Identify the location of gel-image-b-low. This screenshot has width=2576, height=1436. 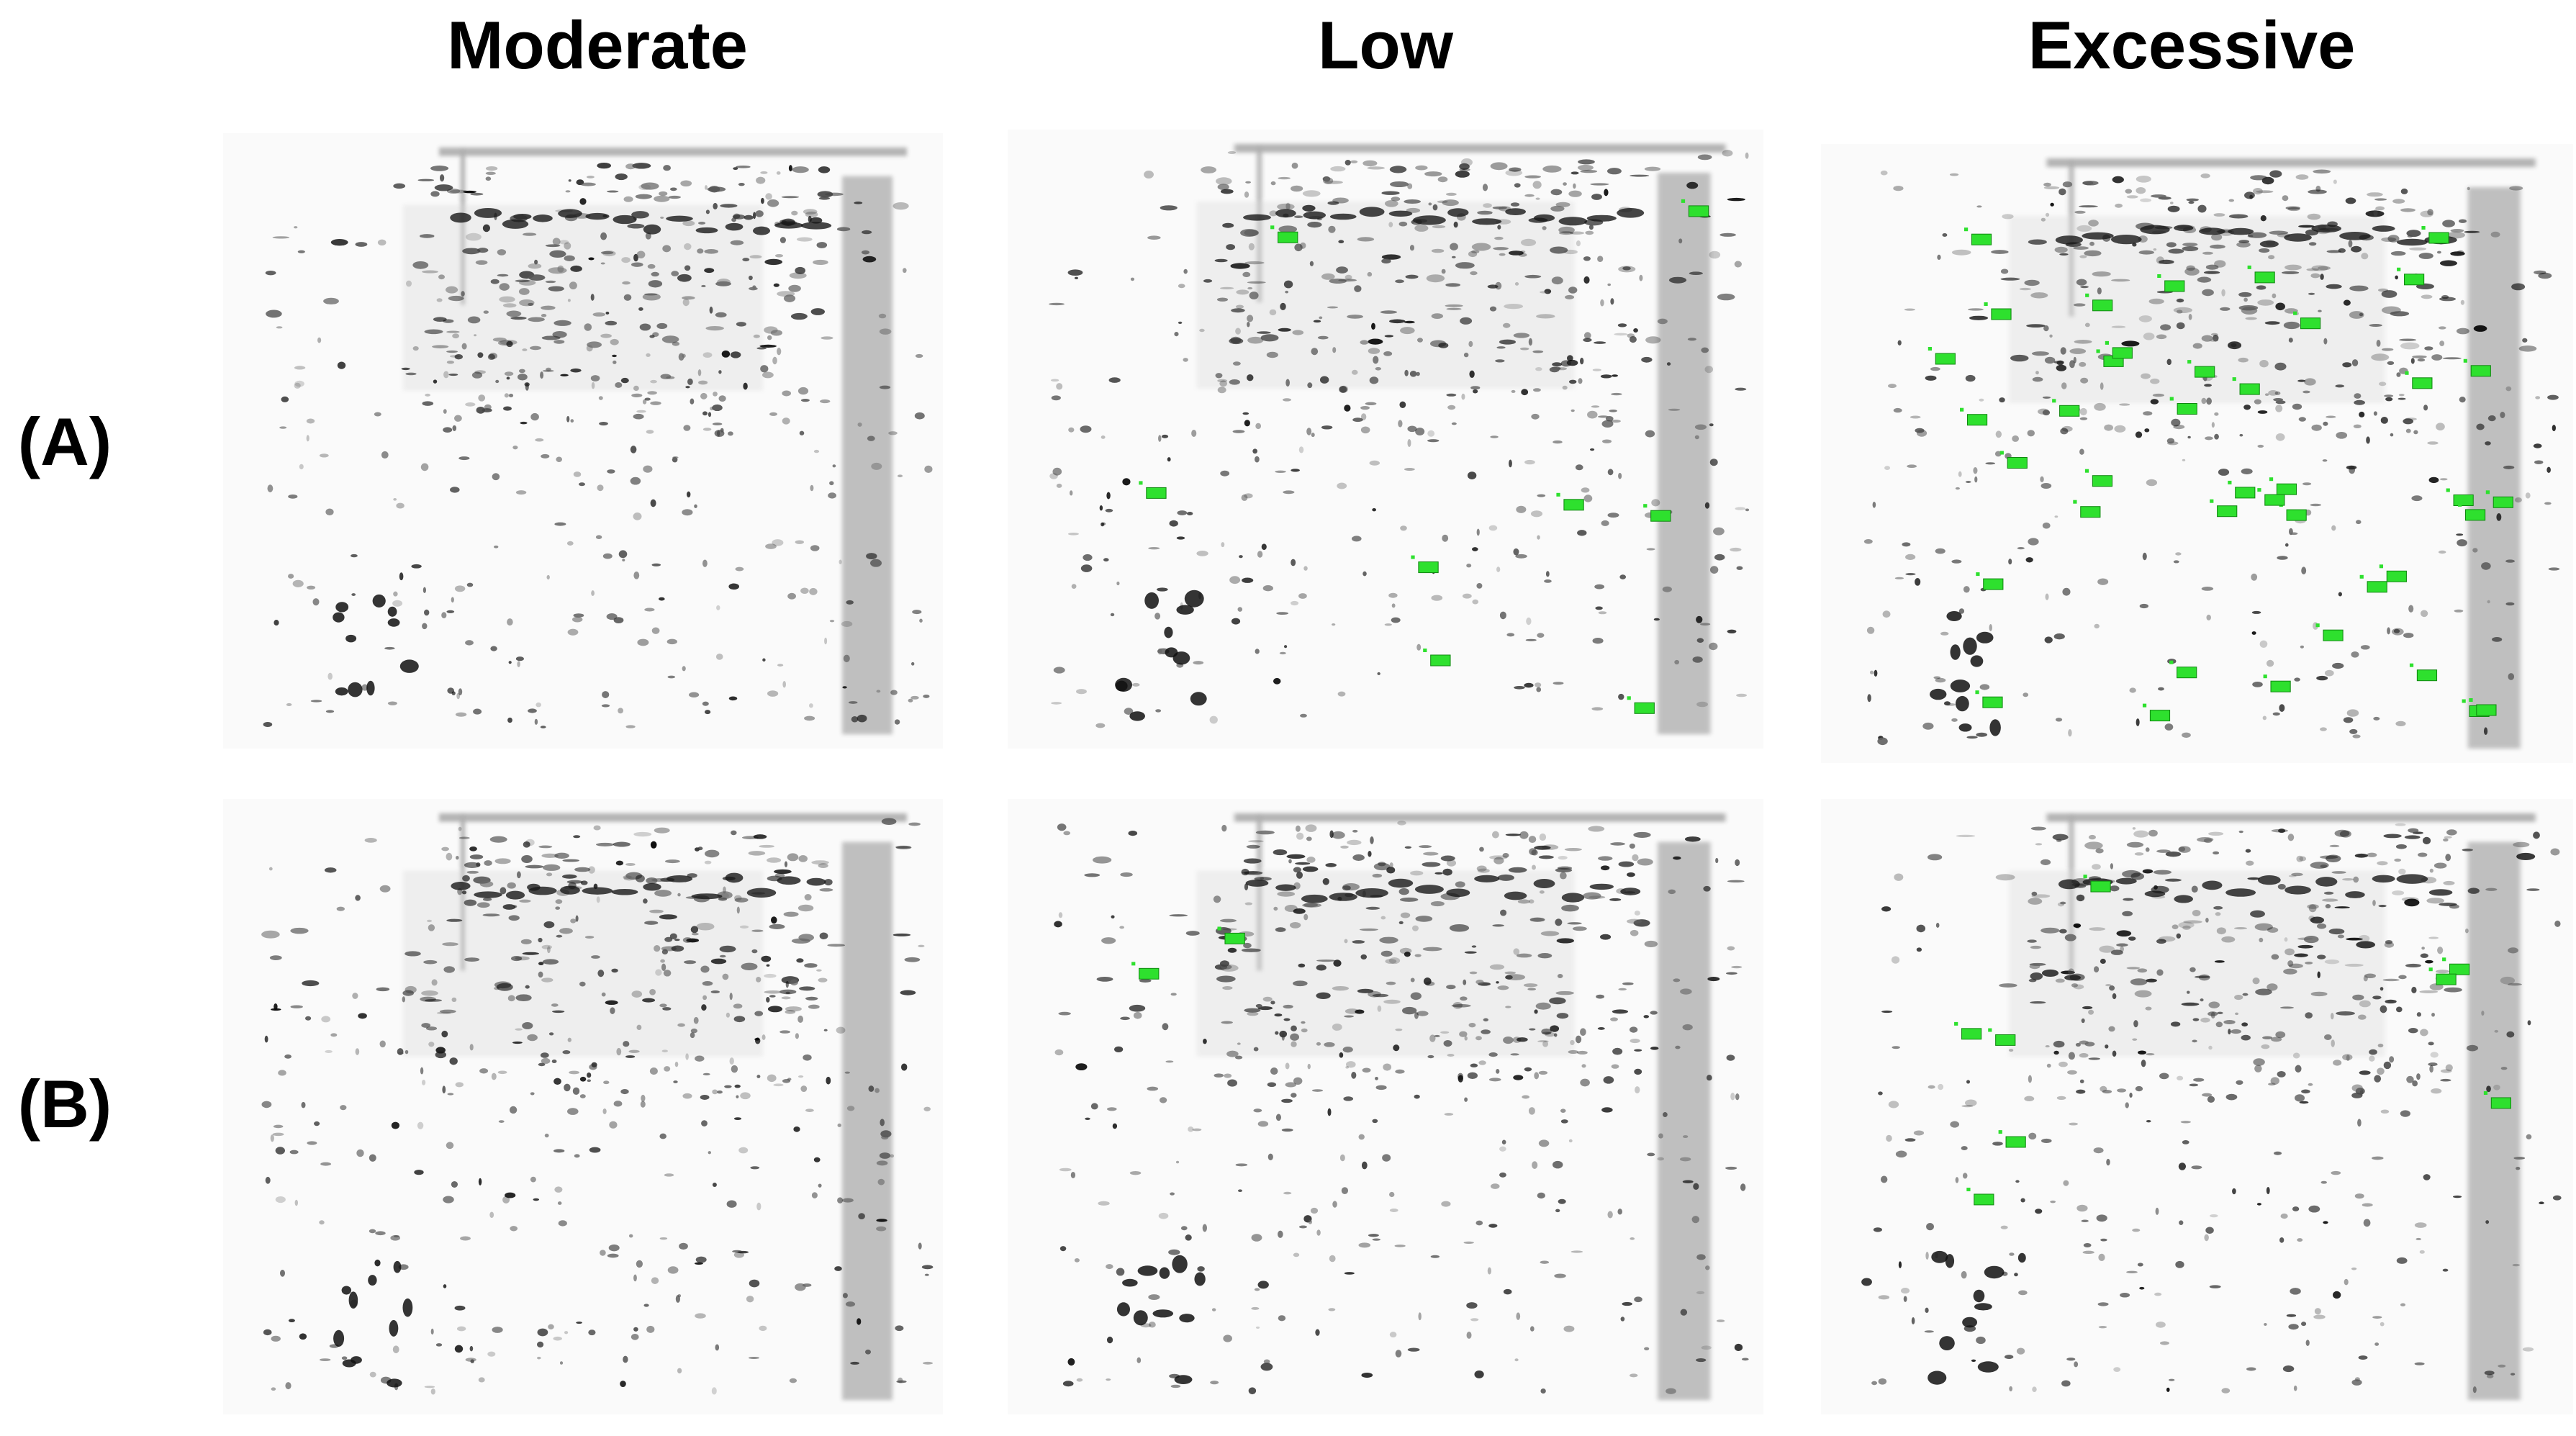
(1386, 1106).